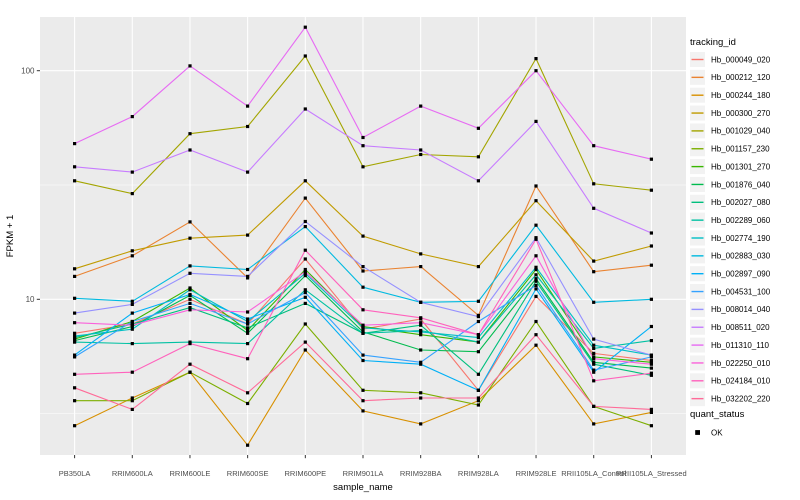  What do you see at coordinates (740, 345) in the screenshot?
I see `legend-entry-label: Hb_011310_110` at bounding box center [740, 345].